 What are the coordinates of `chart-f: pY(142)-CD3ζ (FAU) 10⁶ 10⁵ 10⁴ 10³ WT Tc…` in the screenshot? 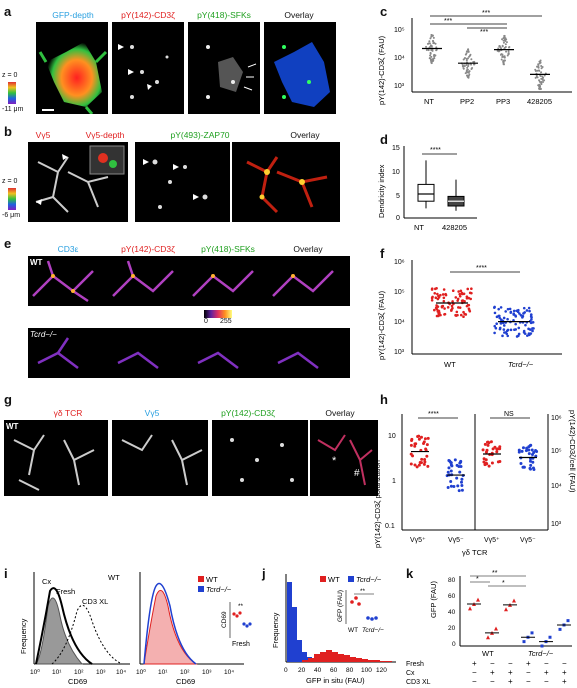 It's located at (469, 314).